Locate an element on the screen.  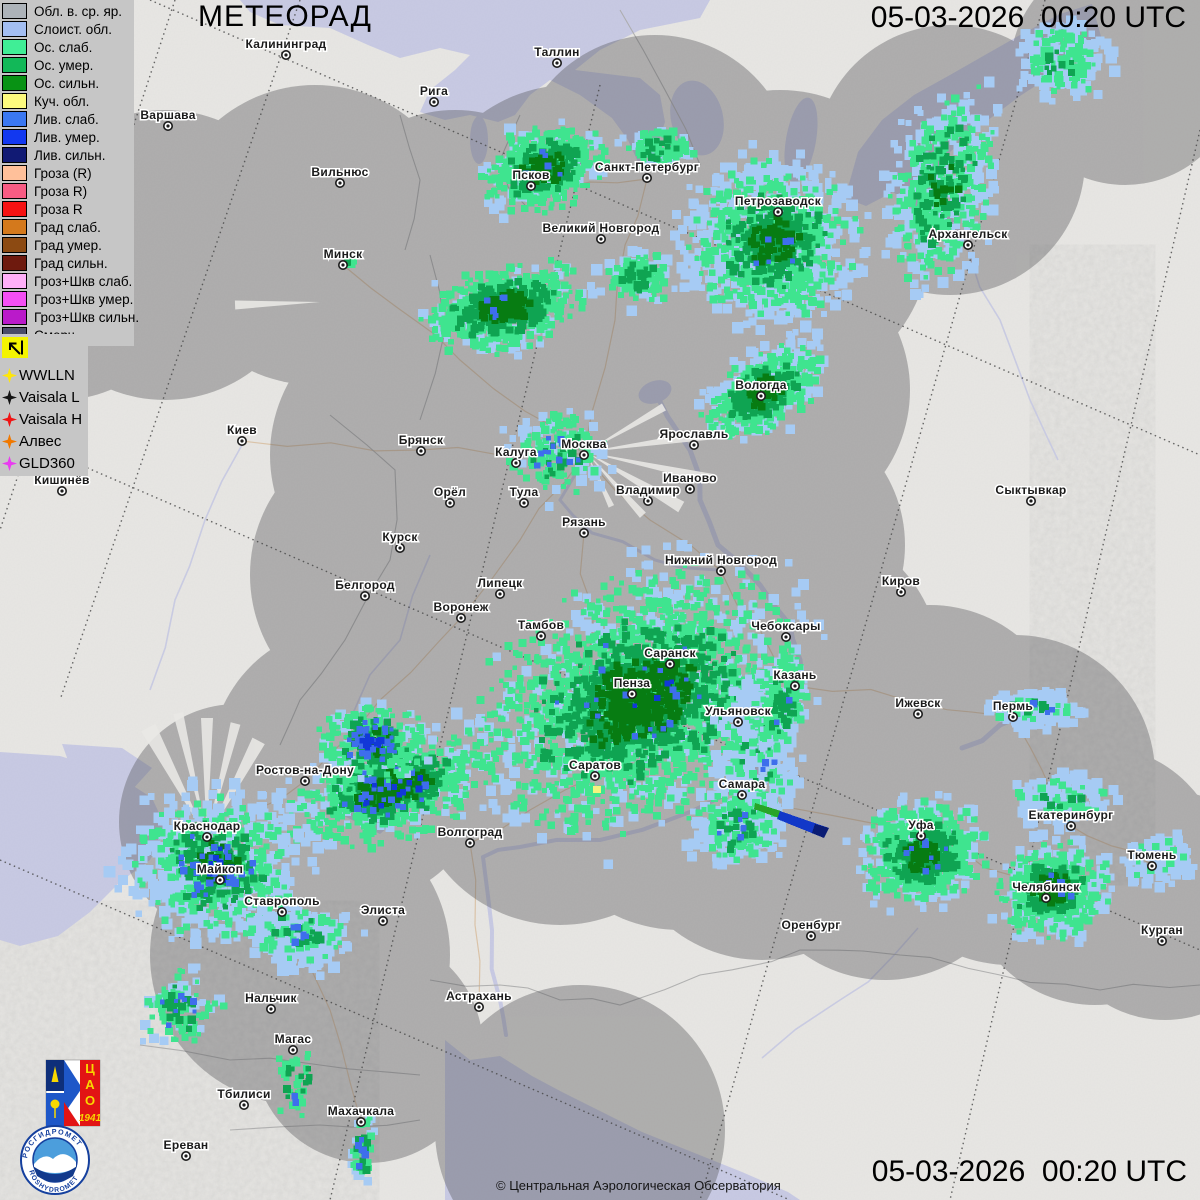
city-label: Белгород is located at coordinates (365, 585).